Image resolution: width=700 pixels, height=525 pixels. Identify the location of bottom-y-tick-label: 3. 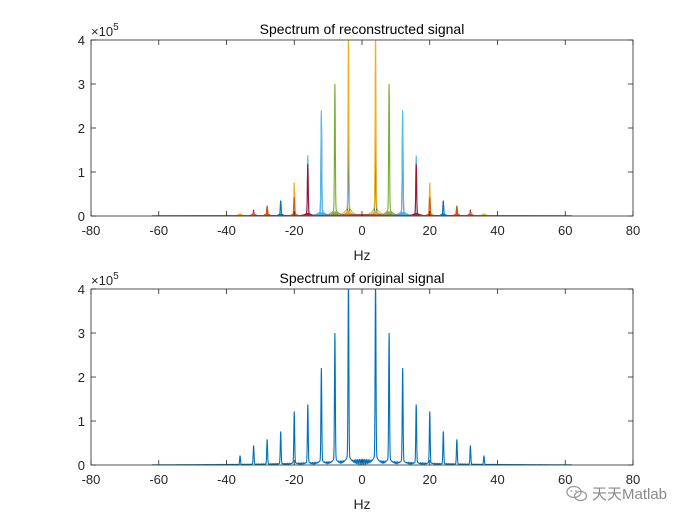
(81, 333).